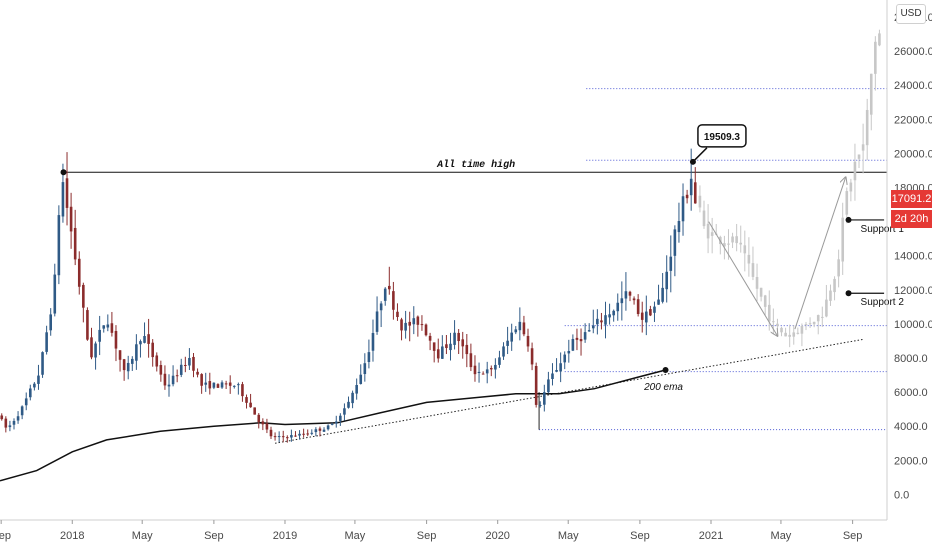 This screenshot has width=932, height=550. I want to click on last-price-badge: 17091.2, so click(911, 199).